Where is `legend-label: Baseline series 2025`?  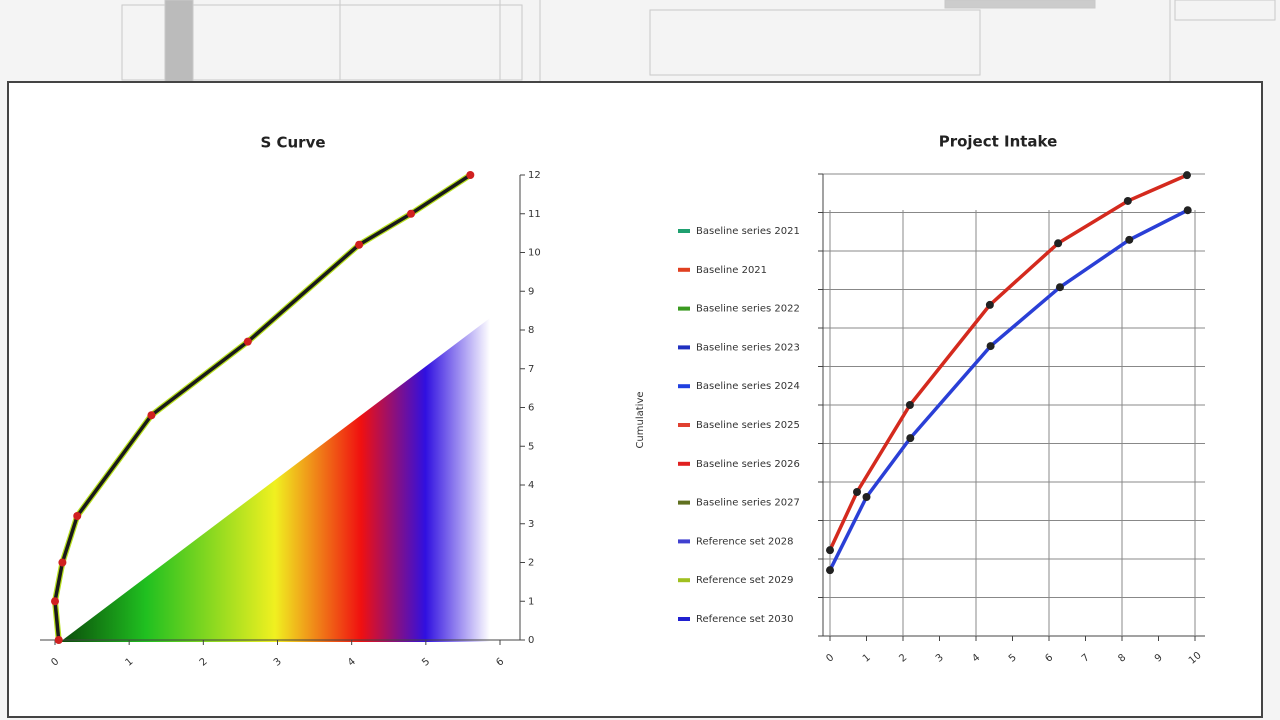 legend-label: Baseline series 2025 is located at coordinates (748, 425).